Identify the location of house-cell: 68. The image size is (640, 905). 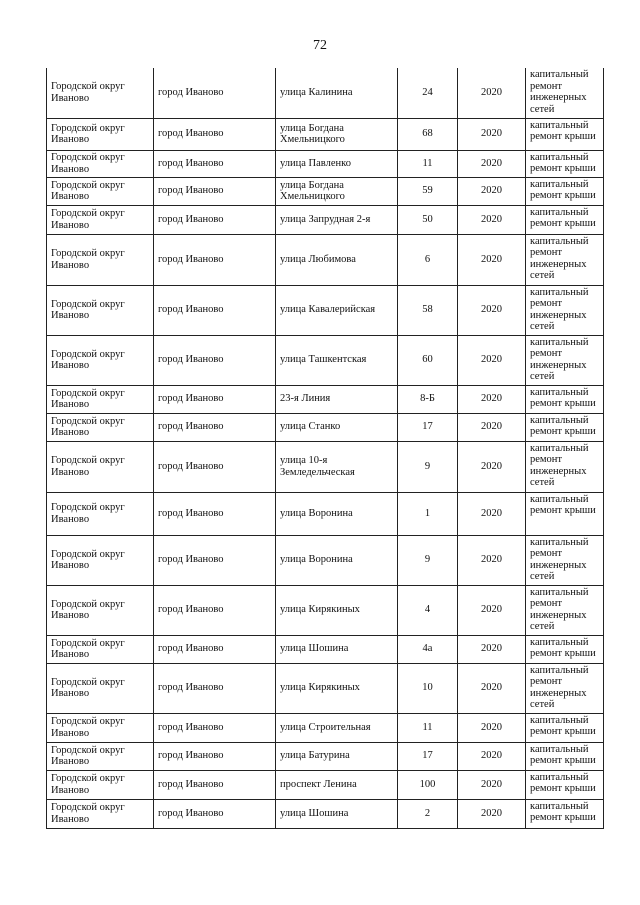
(427, 134).